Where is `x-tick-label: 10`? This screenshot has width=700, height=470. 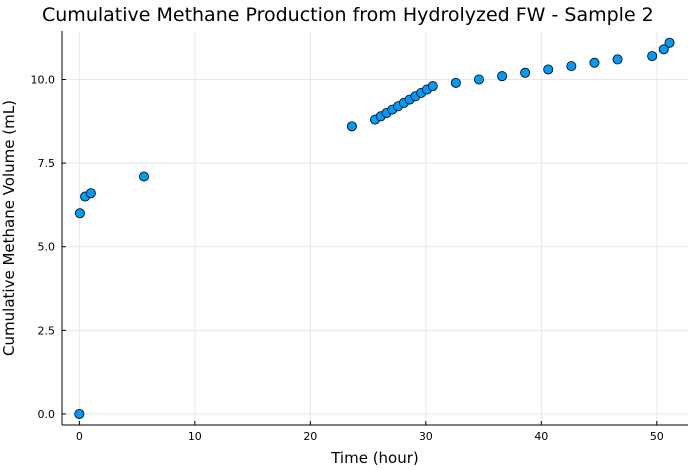 x-tick-label: 10 is located at coordinates (195, 436).